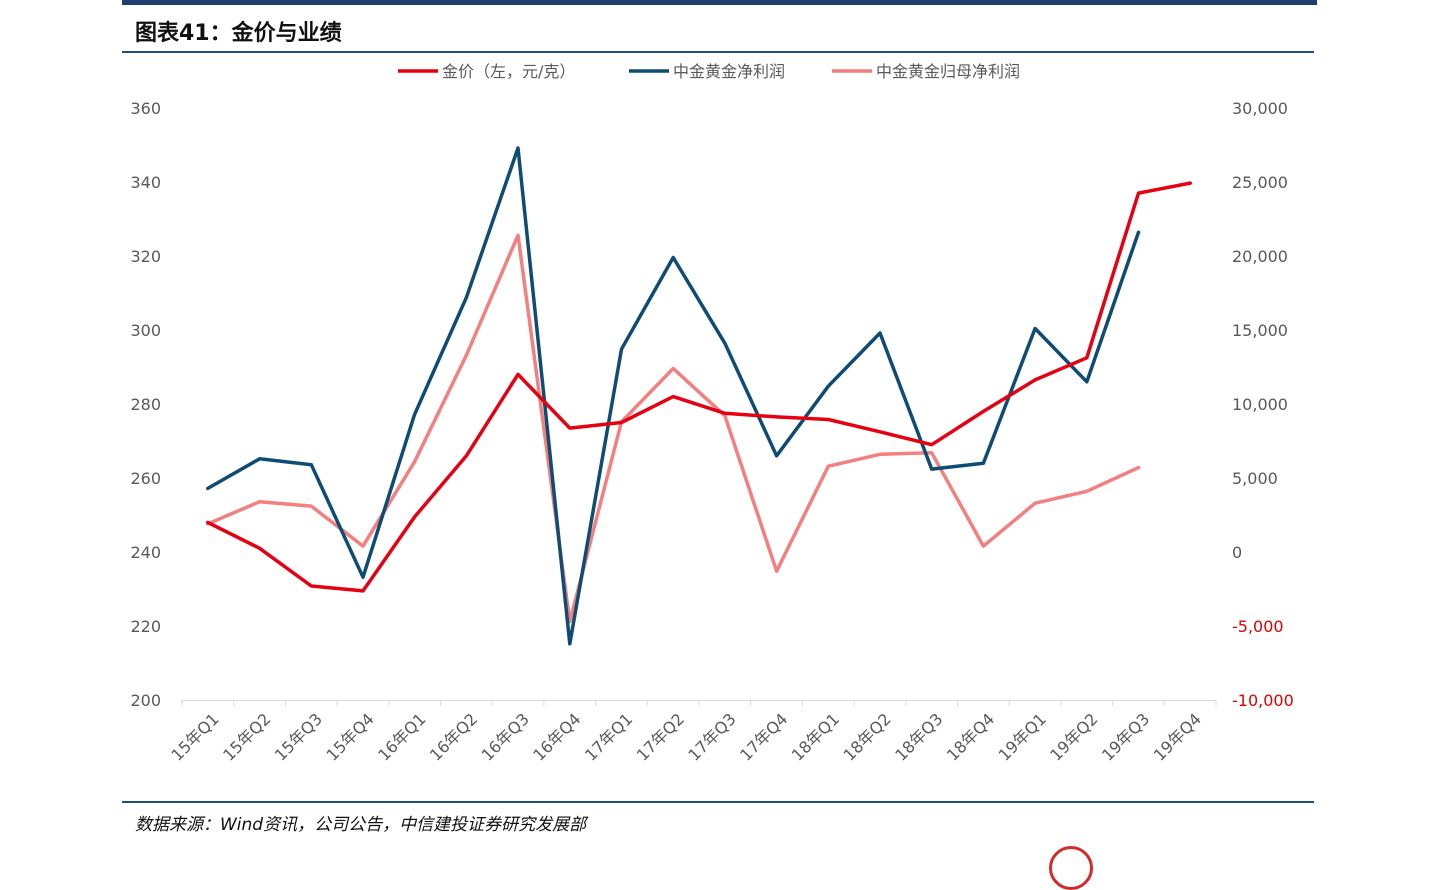 This screenshot has width=1440, height=890. What do you see at coordinates (1260, 108) in the screenshot?
I see `right-tick-label: 30,000` at bounding box center [1260, 108].